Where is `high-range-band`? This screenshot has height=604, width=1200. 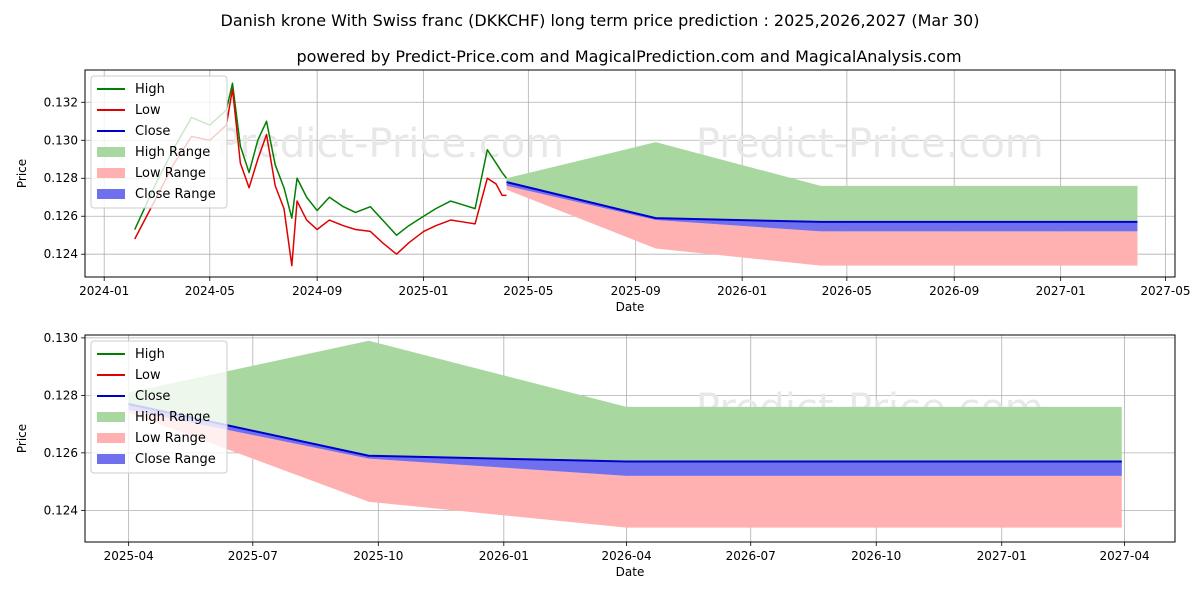 high-range-band is located at coordinates (822, 182).